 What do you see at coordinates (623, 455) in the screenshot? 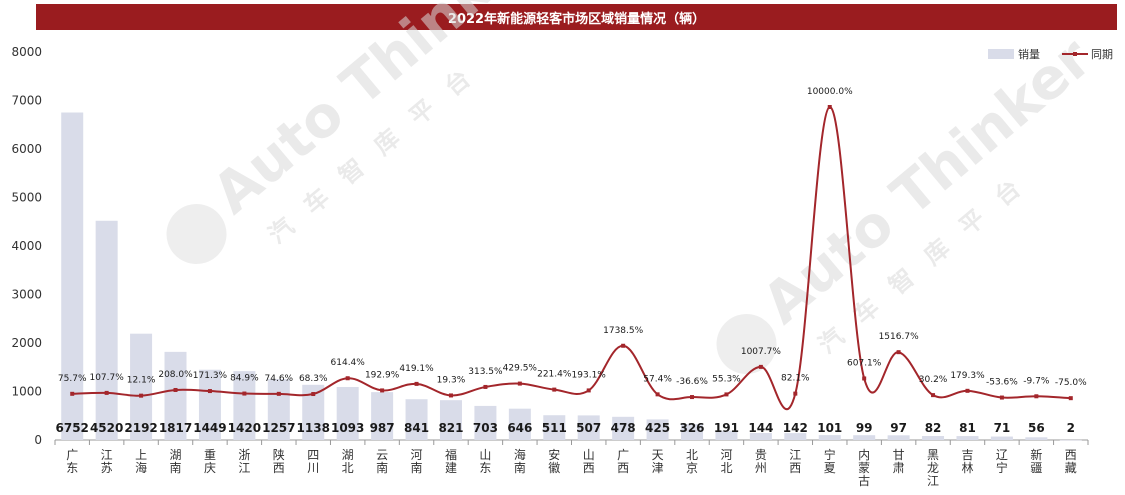
I see `x-tick-label: 广` at bounding box center [623, 455].